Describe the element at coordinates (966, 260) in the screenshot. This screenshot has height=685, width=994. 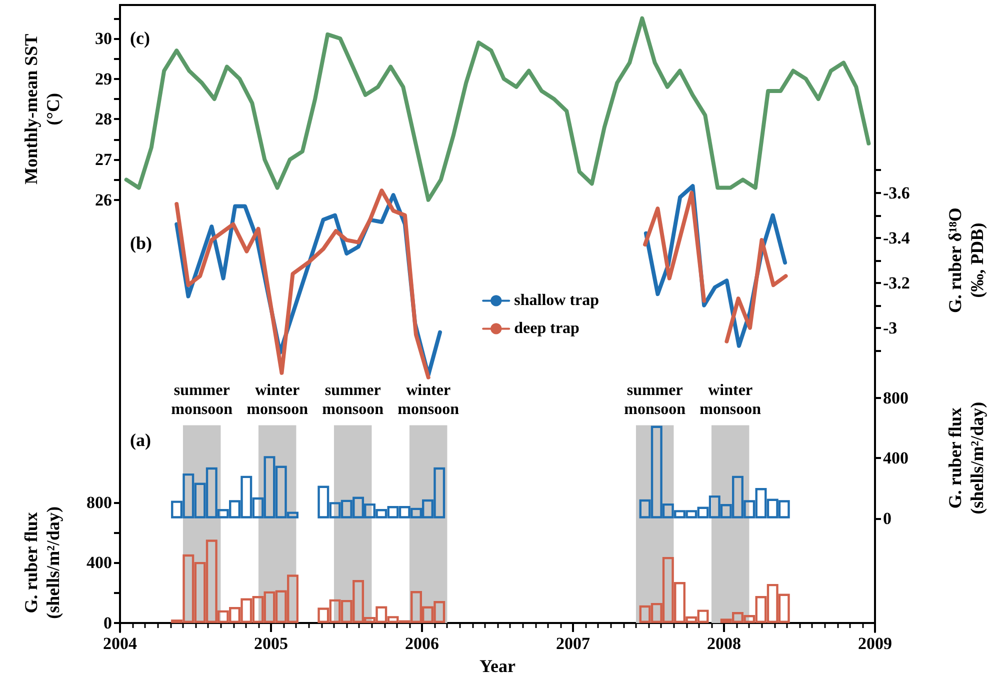
I see `y-axis-title: G. ruber δ¹⁸O (‰, PDB)` at that location.